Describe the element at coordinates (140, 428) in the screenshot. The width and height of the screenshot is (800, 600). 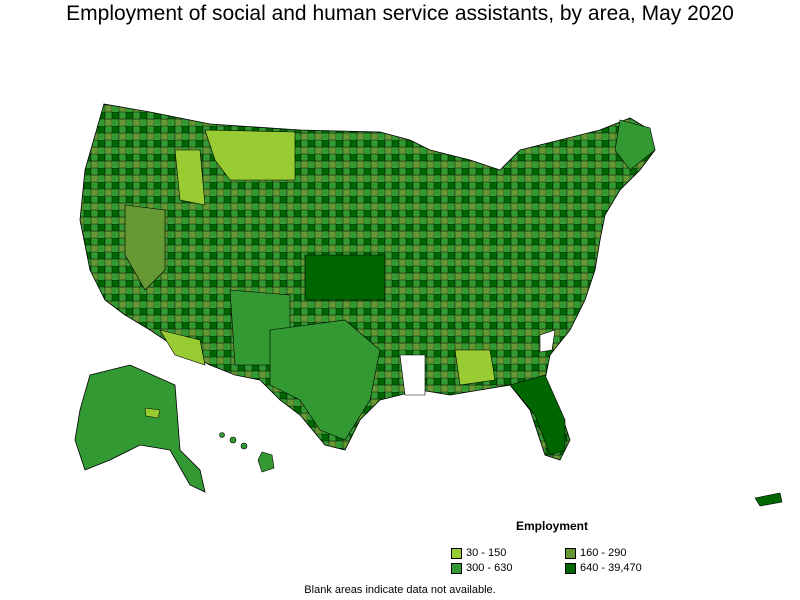
I see `alaska-region` at that location.